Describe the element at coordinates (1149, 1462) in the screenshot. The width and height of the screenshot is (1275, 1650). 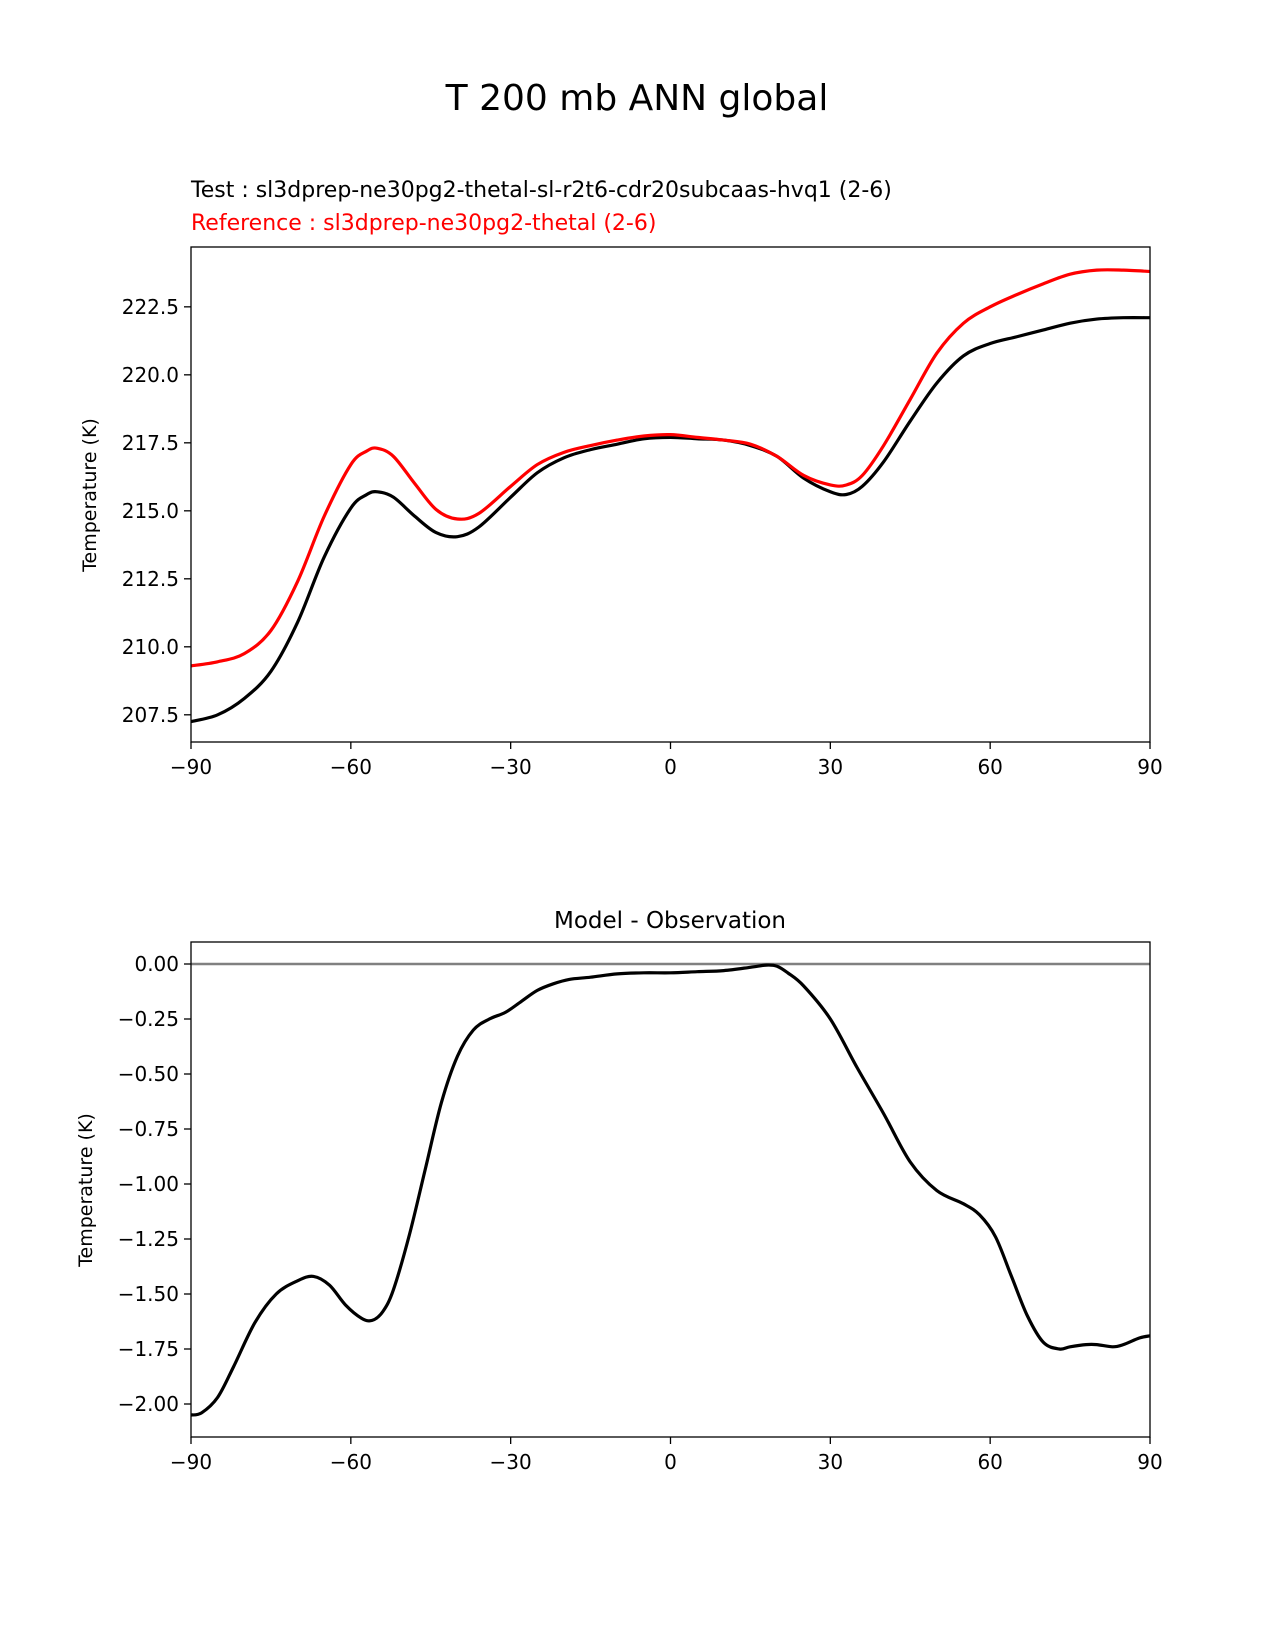
I see `bottom-x-tick-label: 90` at that location.